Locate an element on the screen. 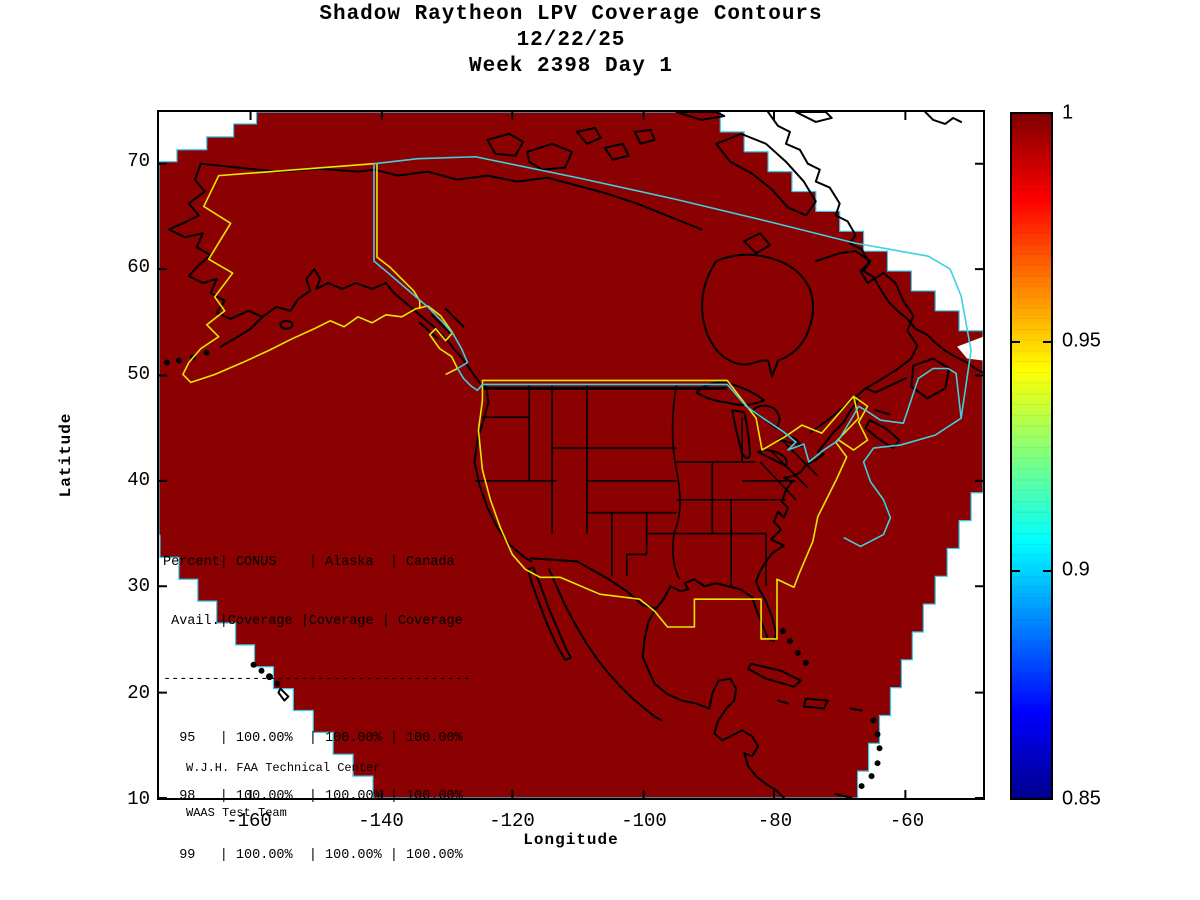  coverage-table-header-1: Percent| CONUS | Alaska | Canada is located at coordinates (309, 562).